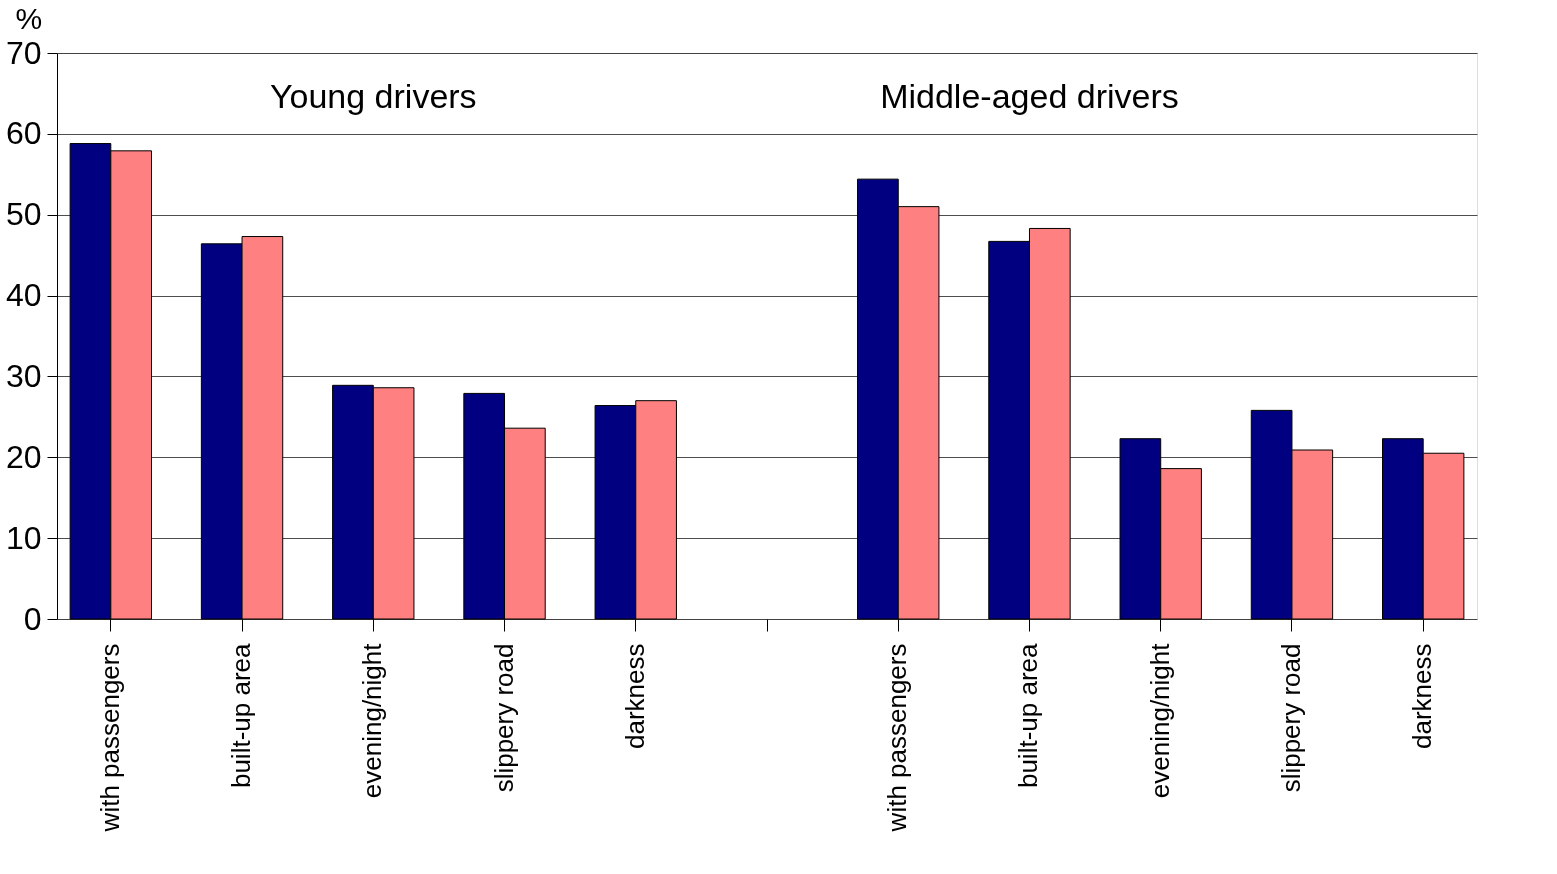  What do you see at coordinates (23, 456) in the screenshot?
I see `y-tick-label: 20` at bounding box center [23, 456].